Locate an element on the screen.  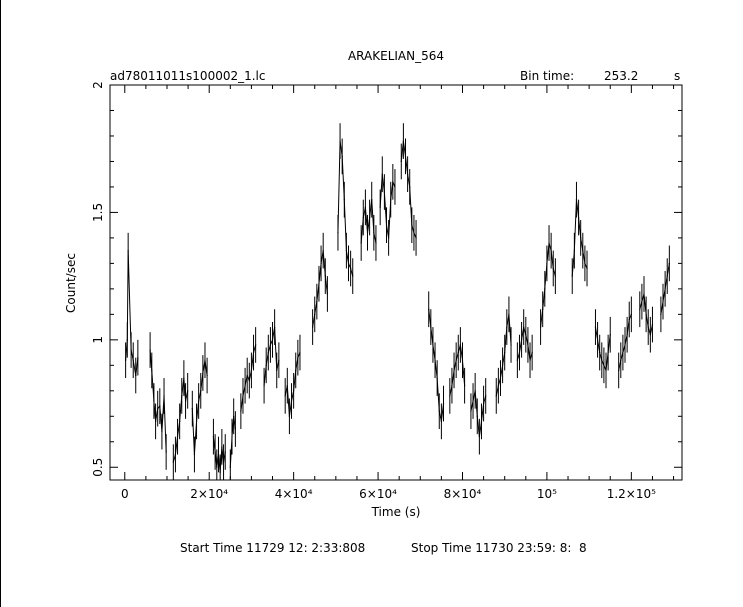
bin-time-label: Bin time: is located at coordinates (547, 76).